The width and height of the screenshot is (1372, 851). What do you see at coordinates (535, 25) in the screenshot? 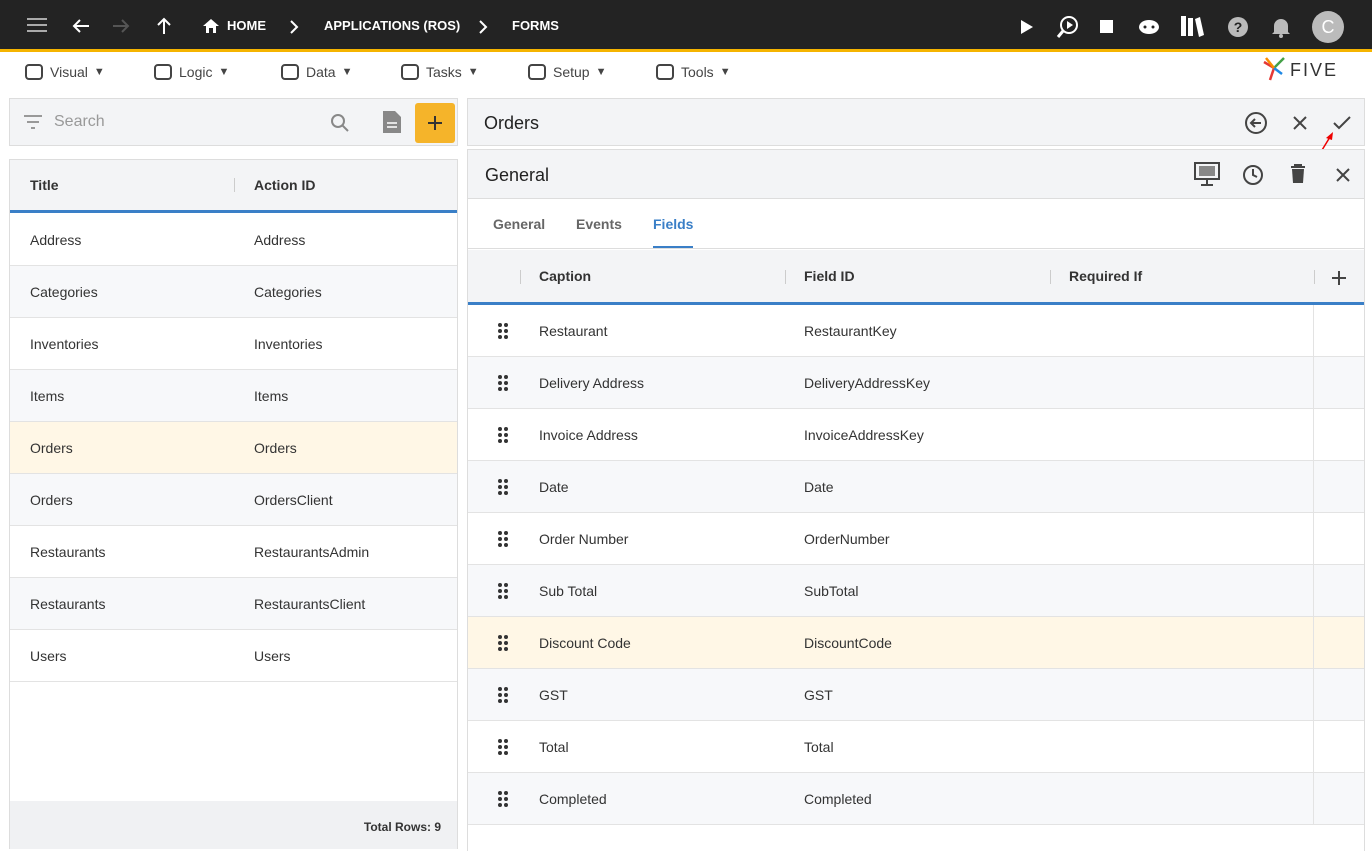
I see `breadcrumb: FORMS` at bounding box center [535, 25].